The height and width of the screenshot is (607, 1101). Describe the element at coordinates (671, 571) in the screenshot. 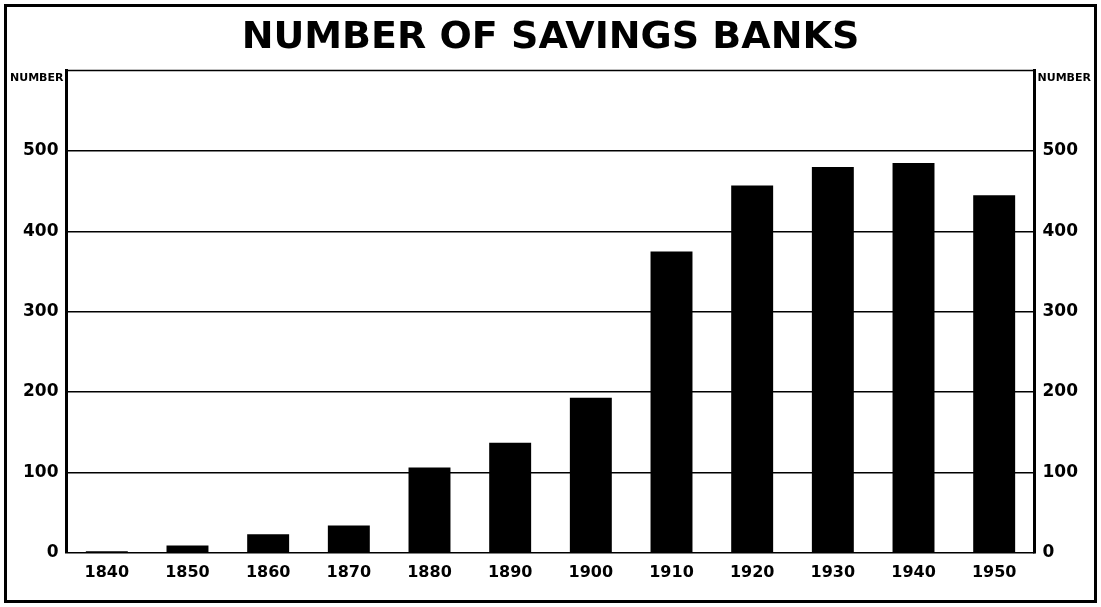

I see `x-tick-label: 1910` at that location.